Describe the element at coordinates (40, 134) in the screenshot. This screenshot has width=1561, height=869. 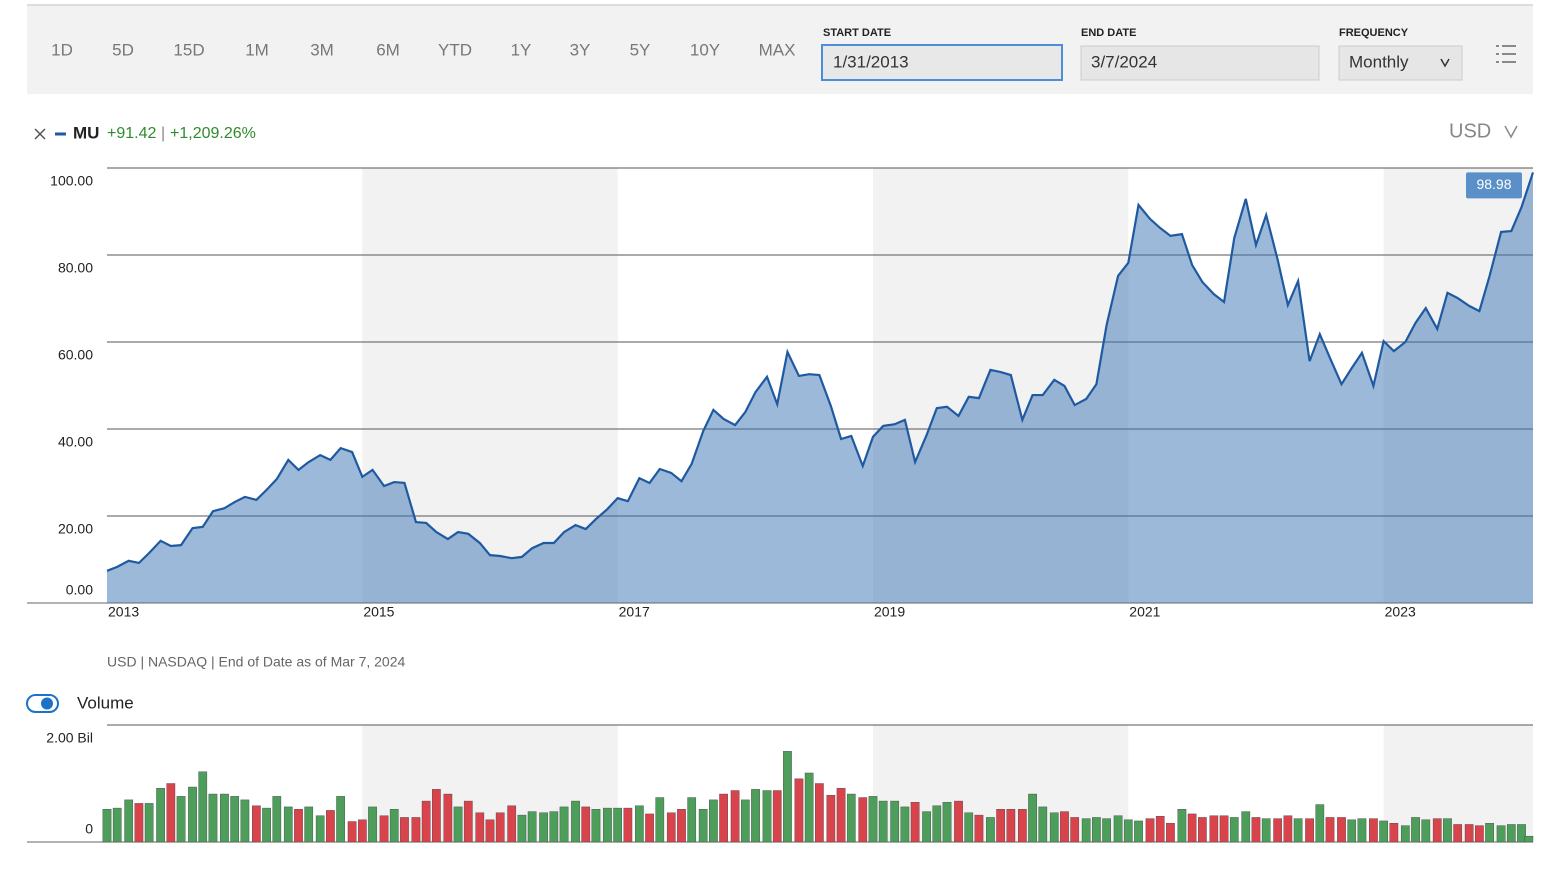
I see `remove-icon` at that location.